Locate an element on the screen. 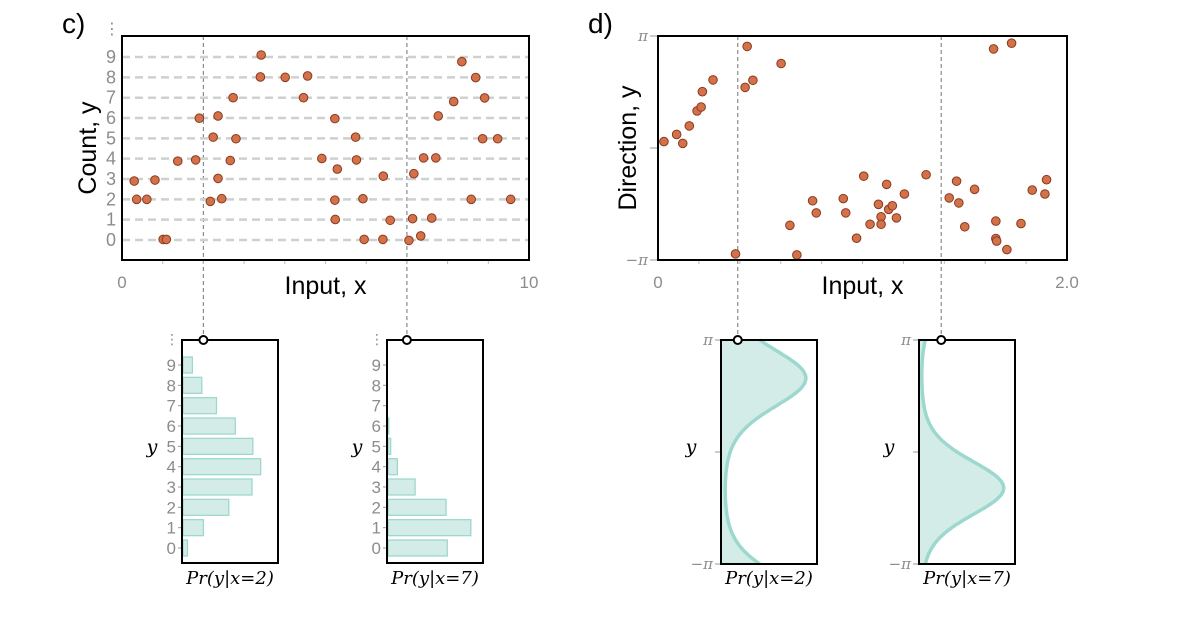  y-overflow-marker: ⋮ is located at coordinates (112, 29).